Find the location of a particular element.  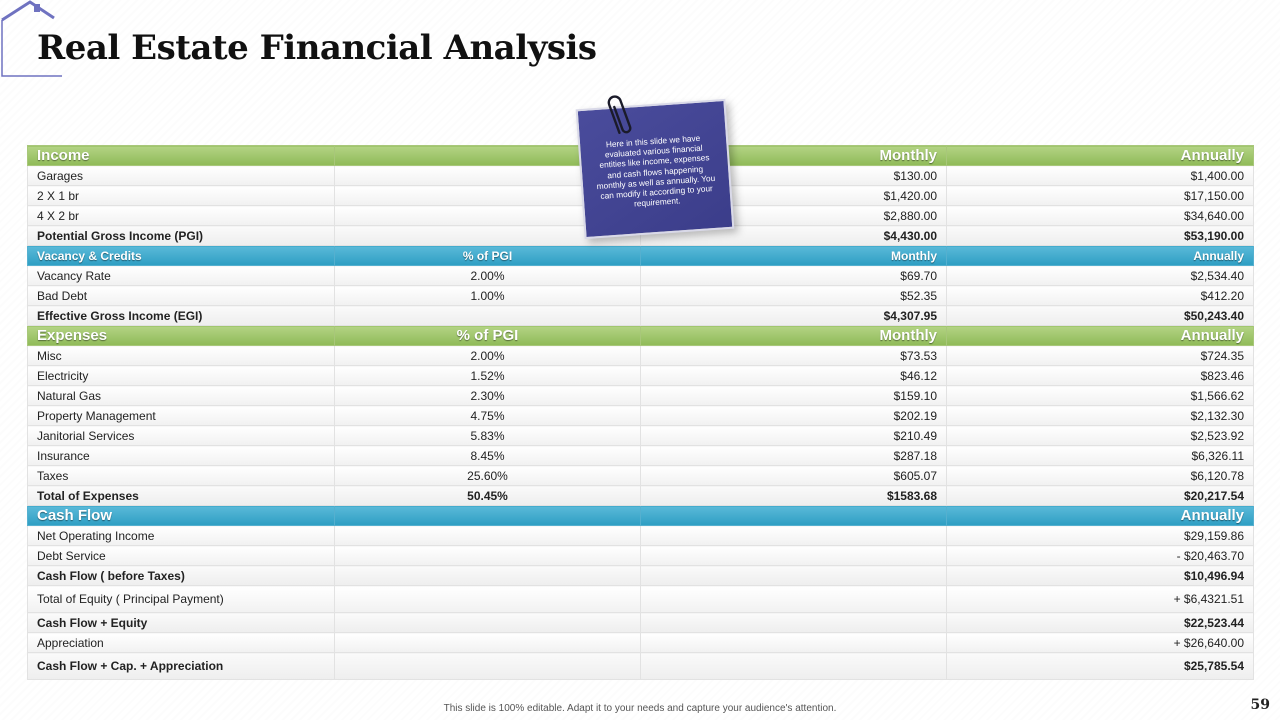

row-annually: $20,217.54 is located at coordinates (1100, 495).